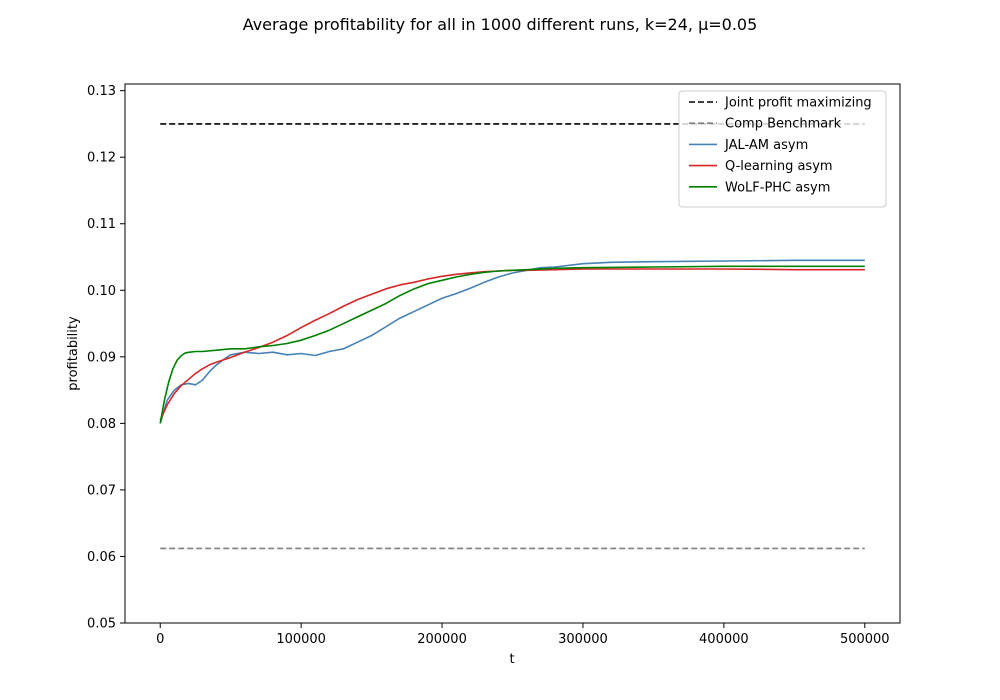  I want to click on y-tick-label: 0.13, so click(101, 91).